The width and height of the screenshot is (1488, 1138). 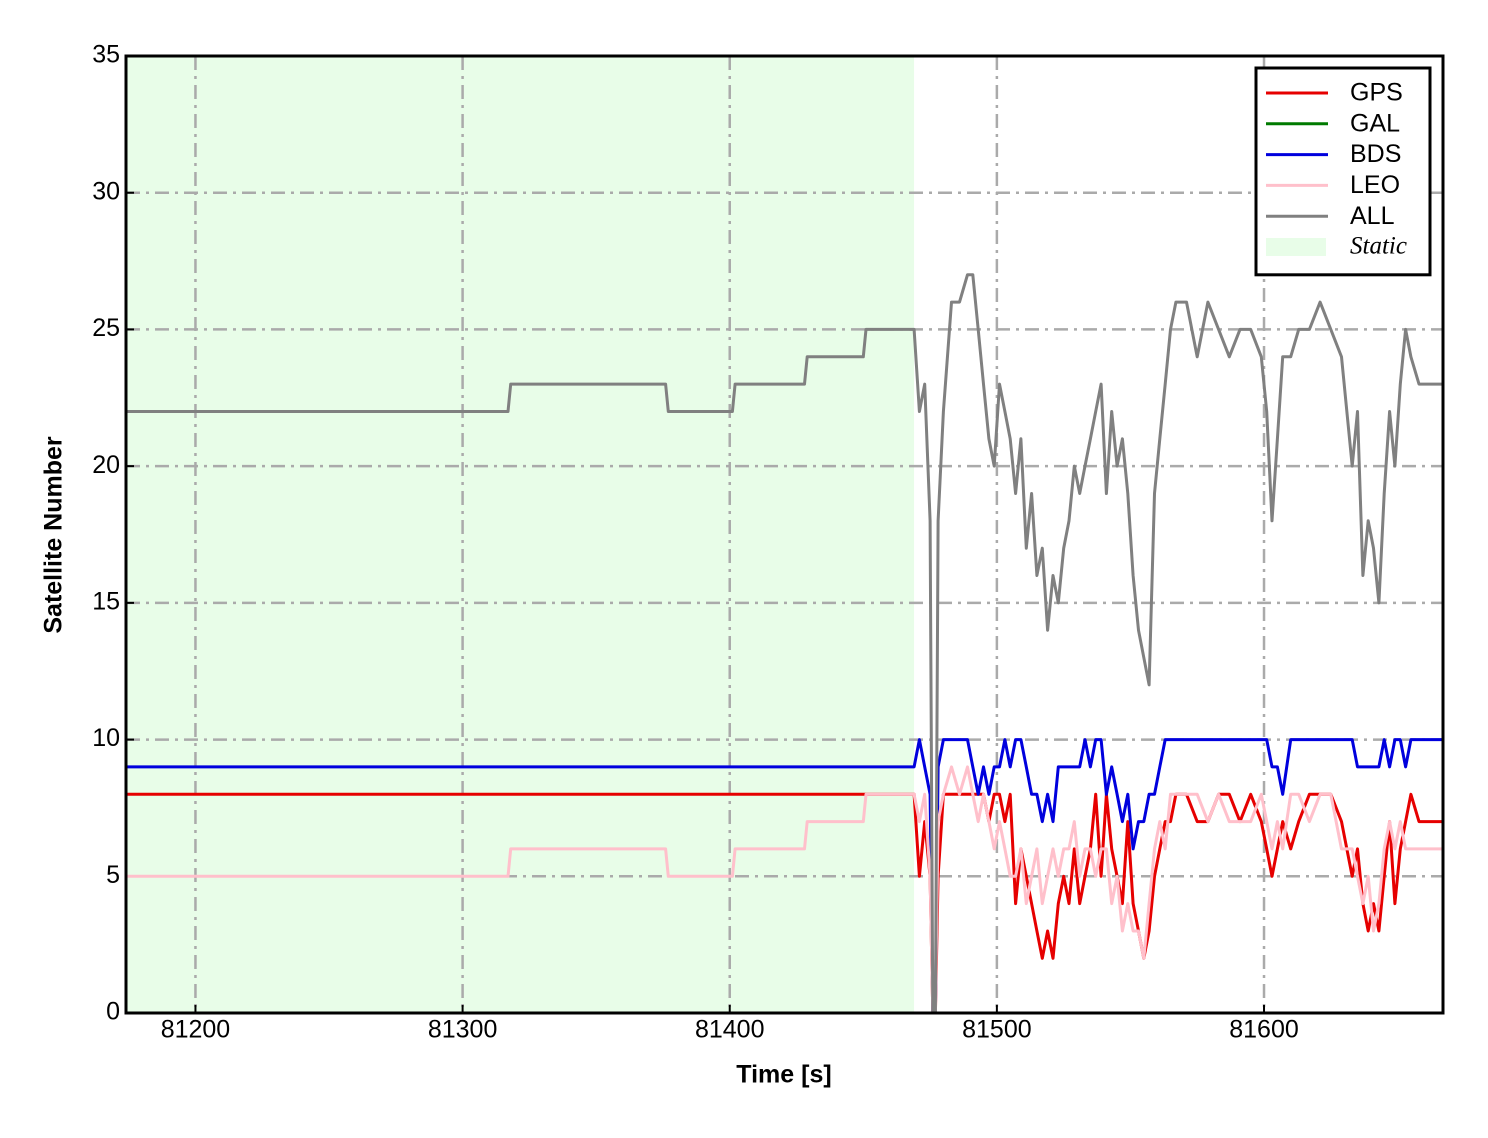 I want to click on y-tick-label: 5, so click(x=113, y=875).